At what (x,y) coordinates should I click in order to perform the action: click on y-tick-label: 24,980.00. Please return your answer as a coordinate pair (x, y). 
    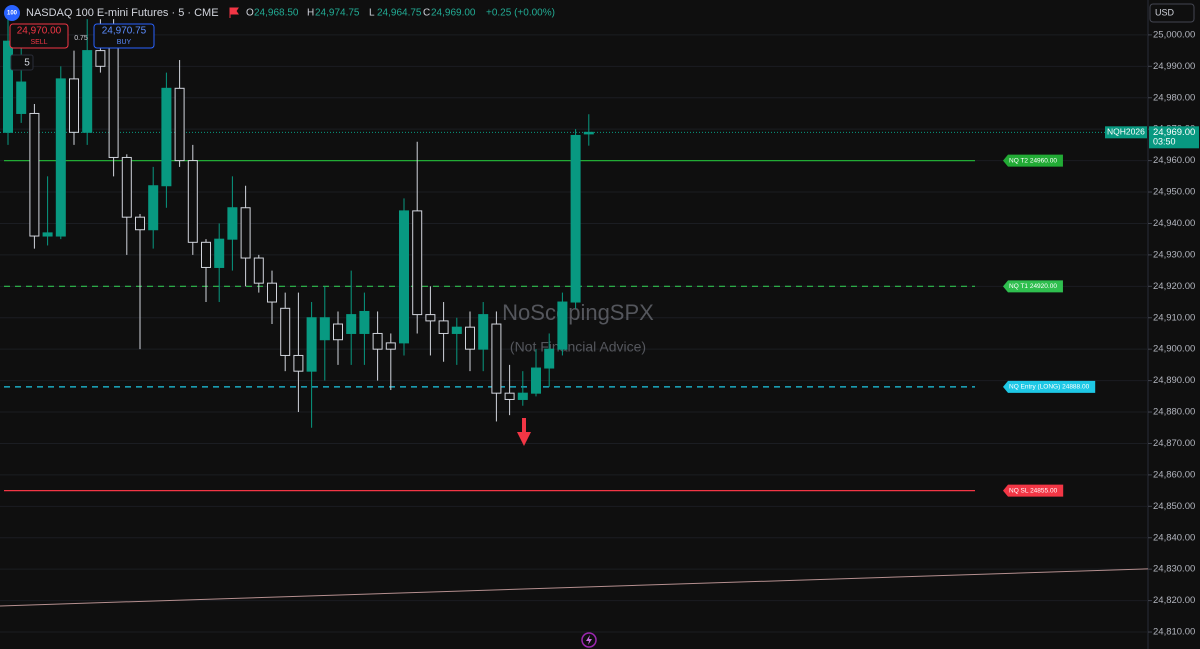
    Looking at the image, I should click on (1174, 97).